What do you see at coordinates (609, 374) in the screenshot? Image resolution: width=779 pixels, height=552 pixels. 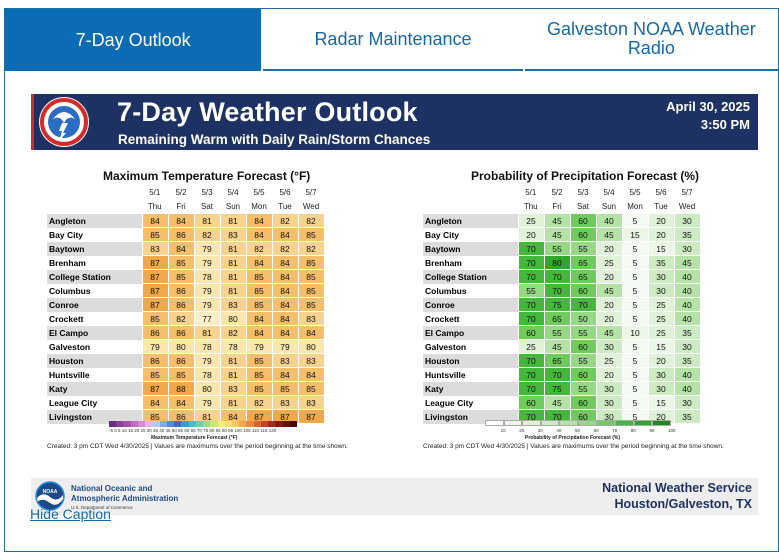 I see `forecast-cell: 20` at bounding box center [609, 374].